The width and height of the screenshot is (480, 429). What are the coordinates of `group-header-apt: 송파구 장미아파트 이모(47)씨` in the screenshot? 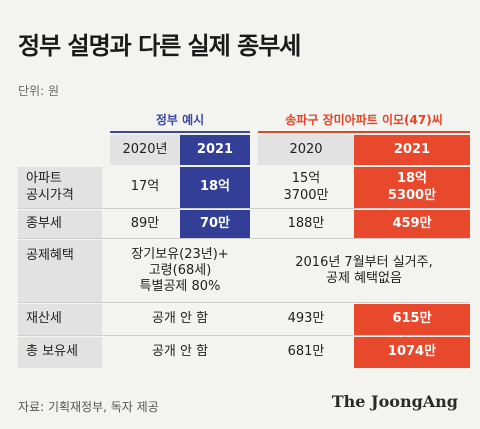 It's located at (364, 120).